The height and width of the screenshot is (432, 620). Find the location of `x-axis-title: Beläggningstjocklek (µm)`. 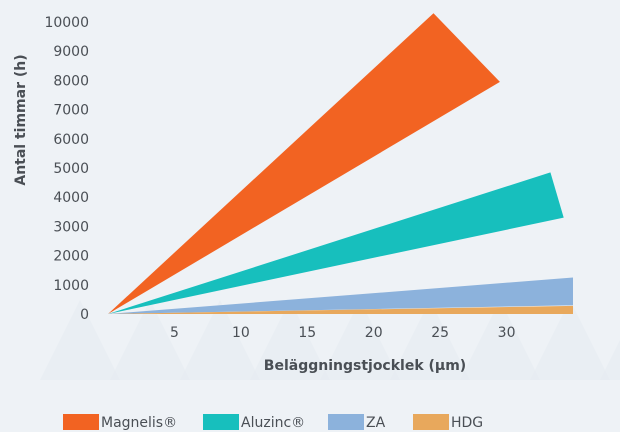

x-axis-title: Beläggningstjocklek (µm) is located at coordinates (365, 366).